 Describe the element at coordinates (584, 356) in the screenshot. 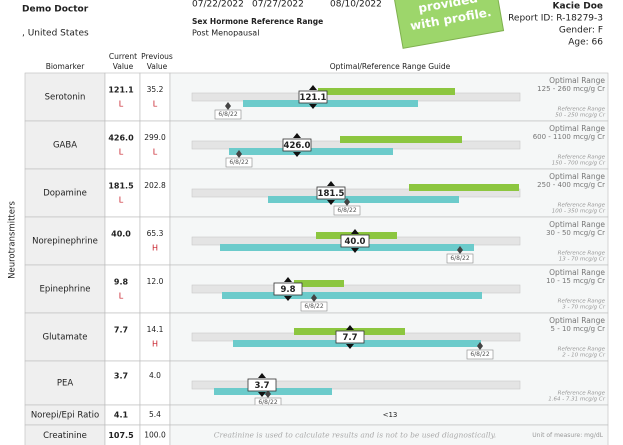

I see `reference-range: 2 - 10 mcg/g Cr` at that location.